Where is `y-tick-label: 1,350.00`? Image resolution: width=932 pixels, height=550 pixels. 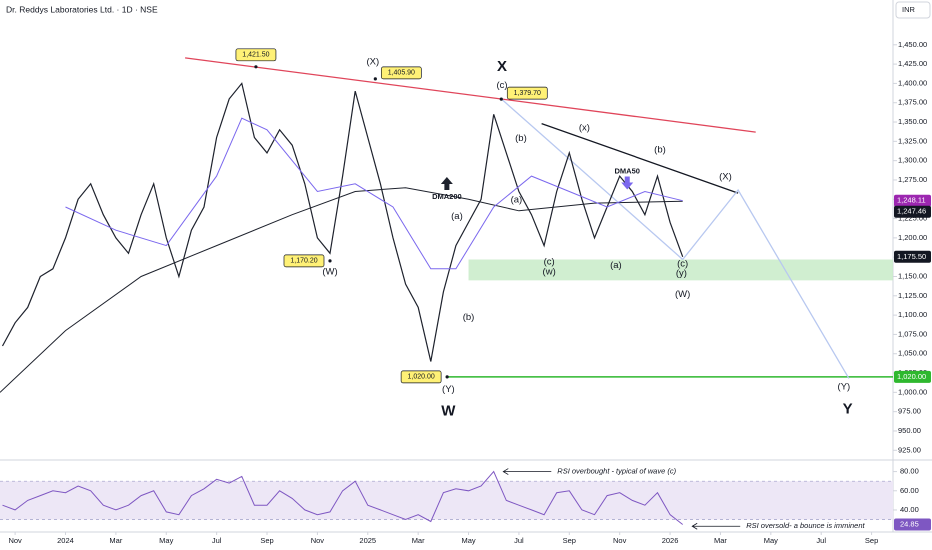 y-tick-label: 1,350.00 is located at coordinates (912, 121).